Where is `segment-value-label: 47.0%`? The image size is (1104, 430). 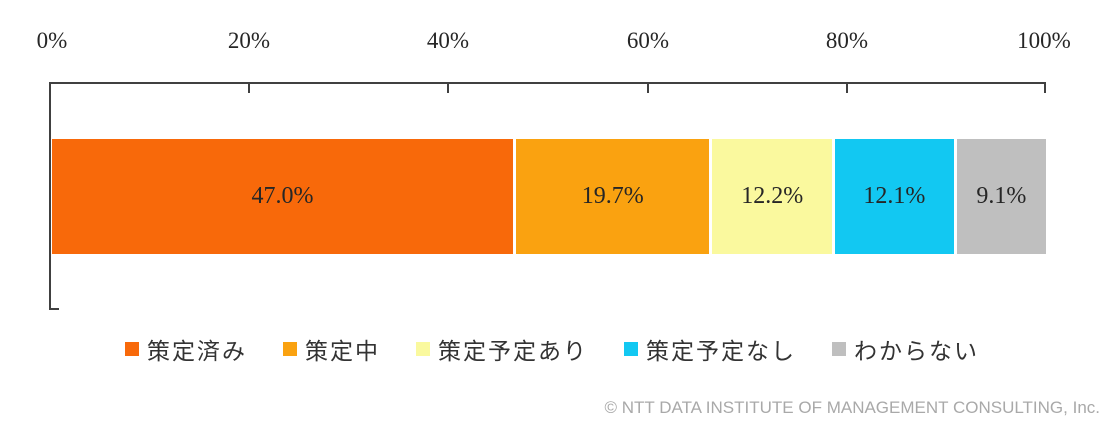 segment-value-label: 47.0% is located at coordinates (282, 196).